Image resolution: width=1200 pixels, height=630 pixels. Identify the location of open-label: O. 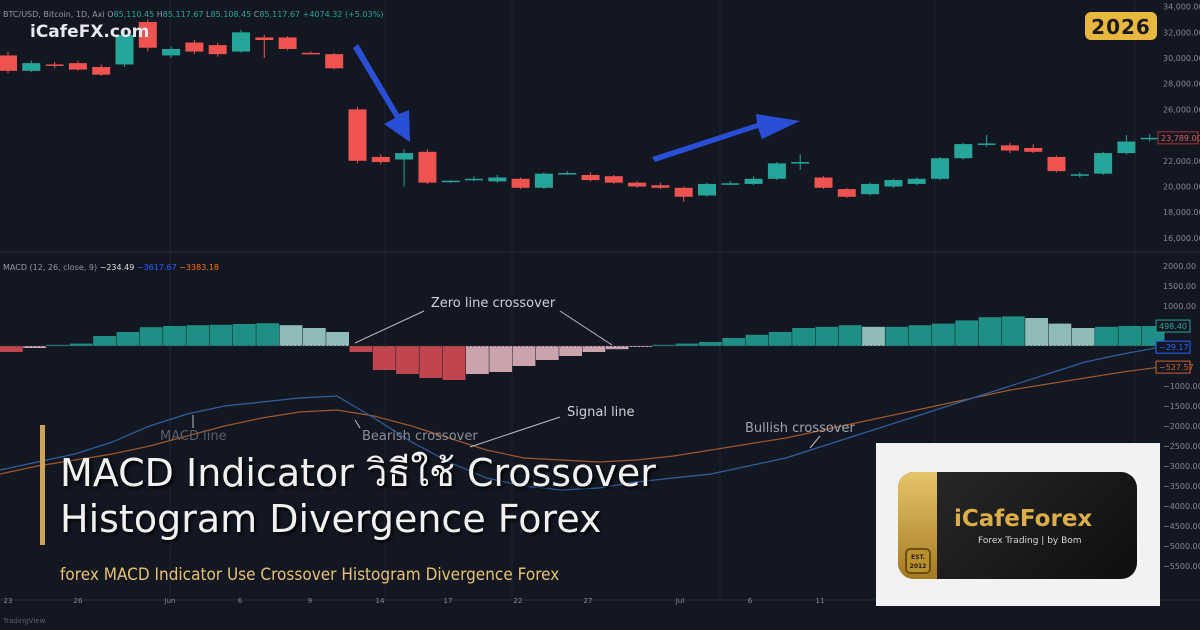
(110, 14).